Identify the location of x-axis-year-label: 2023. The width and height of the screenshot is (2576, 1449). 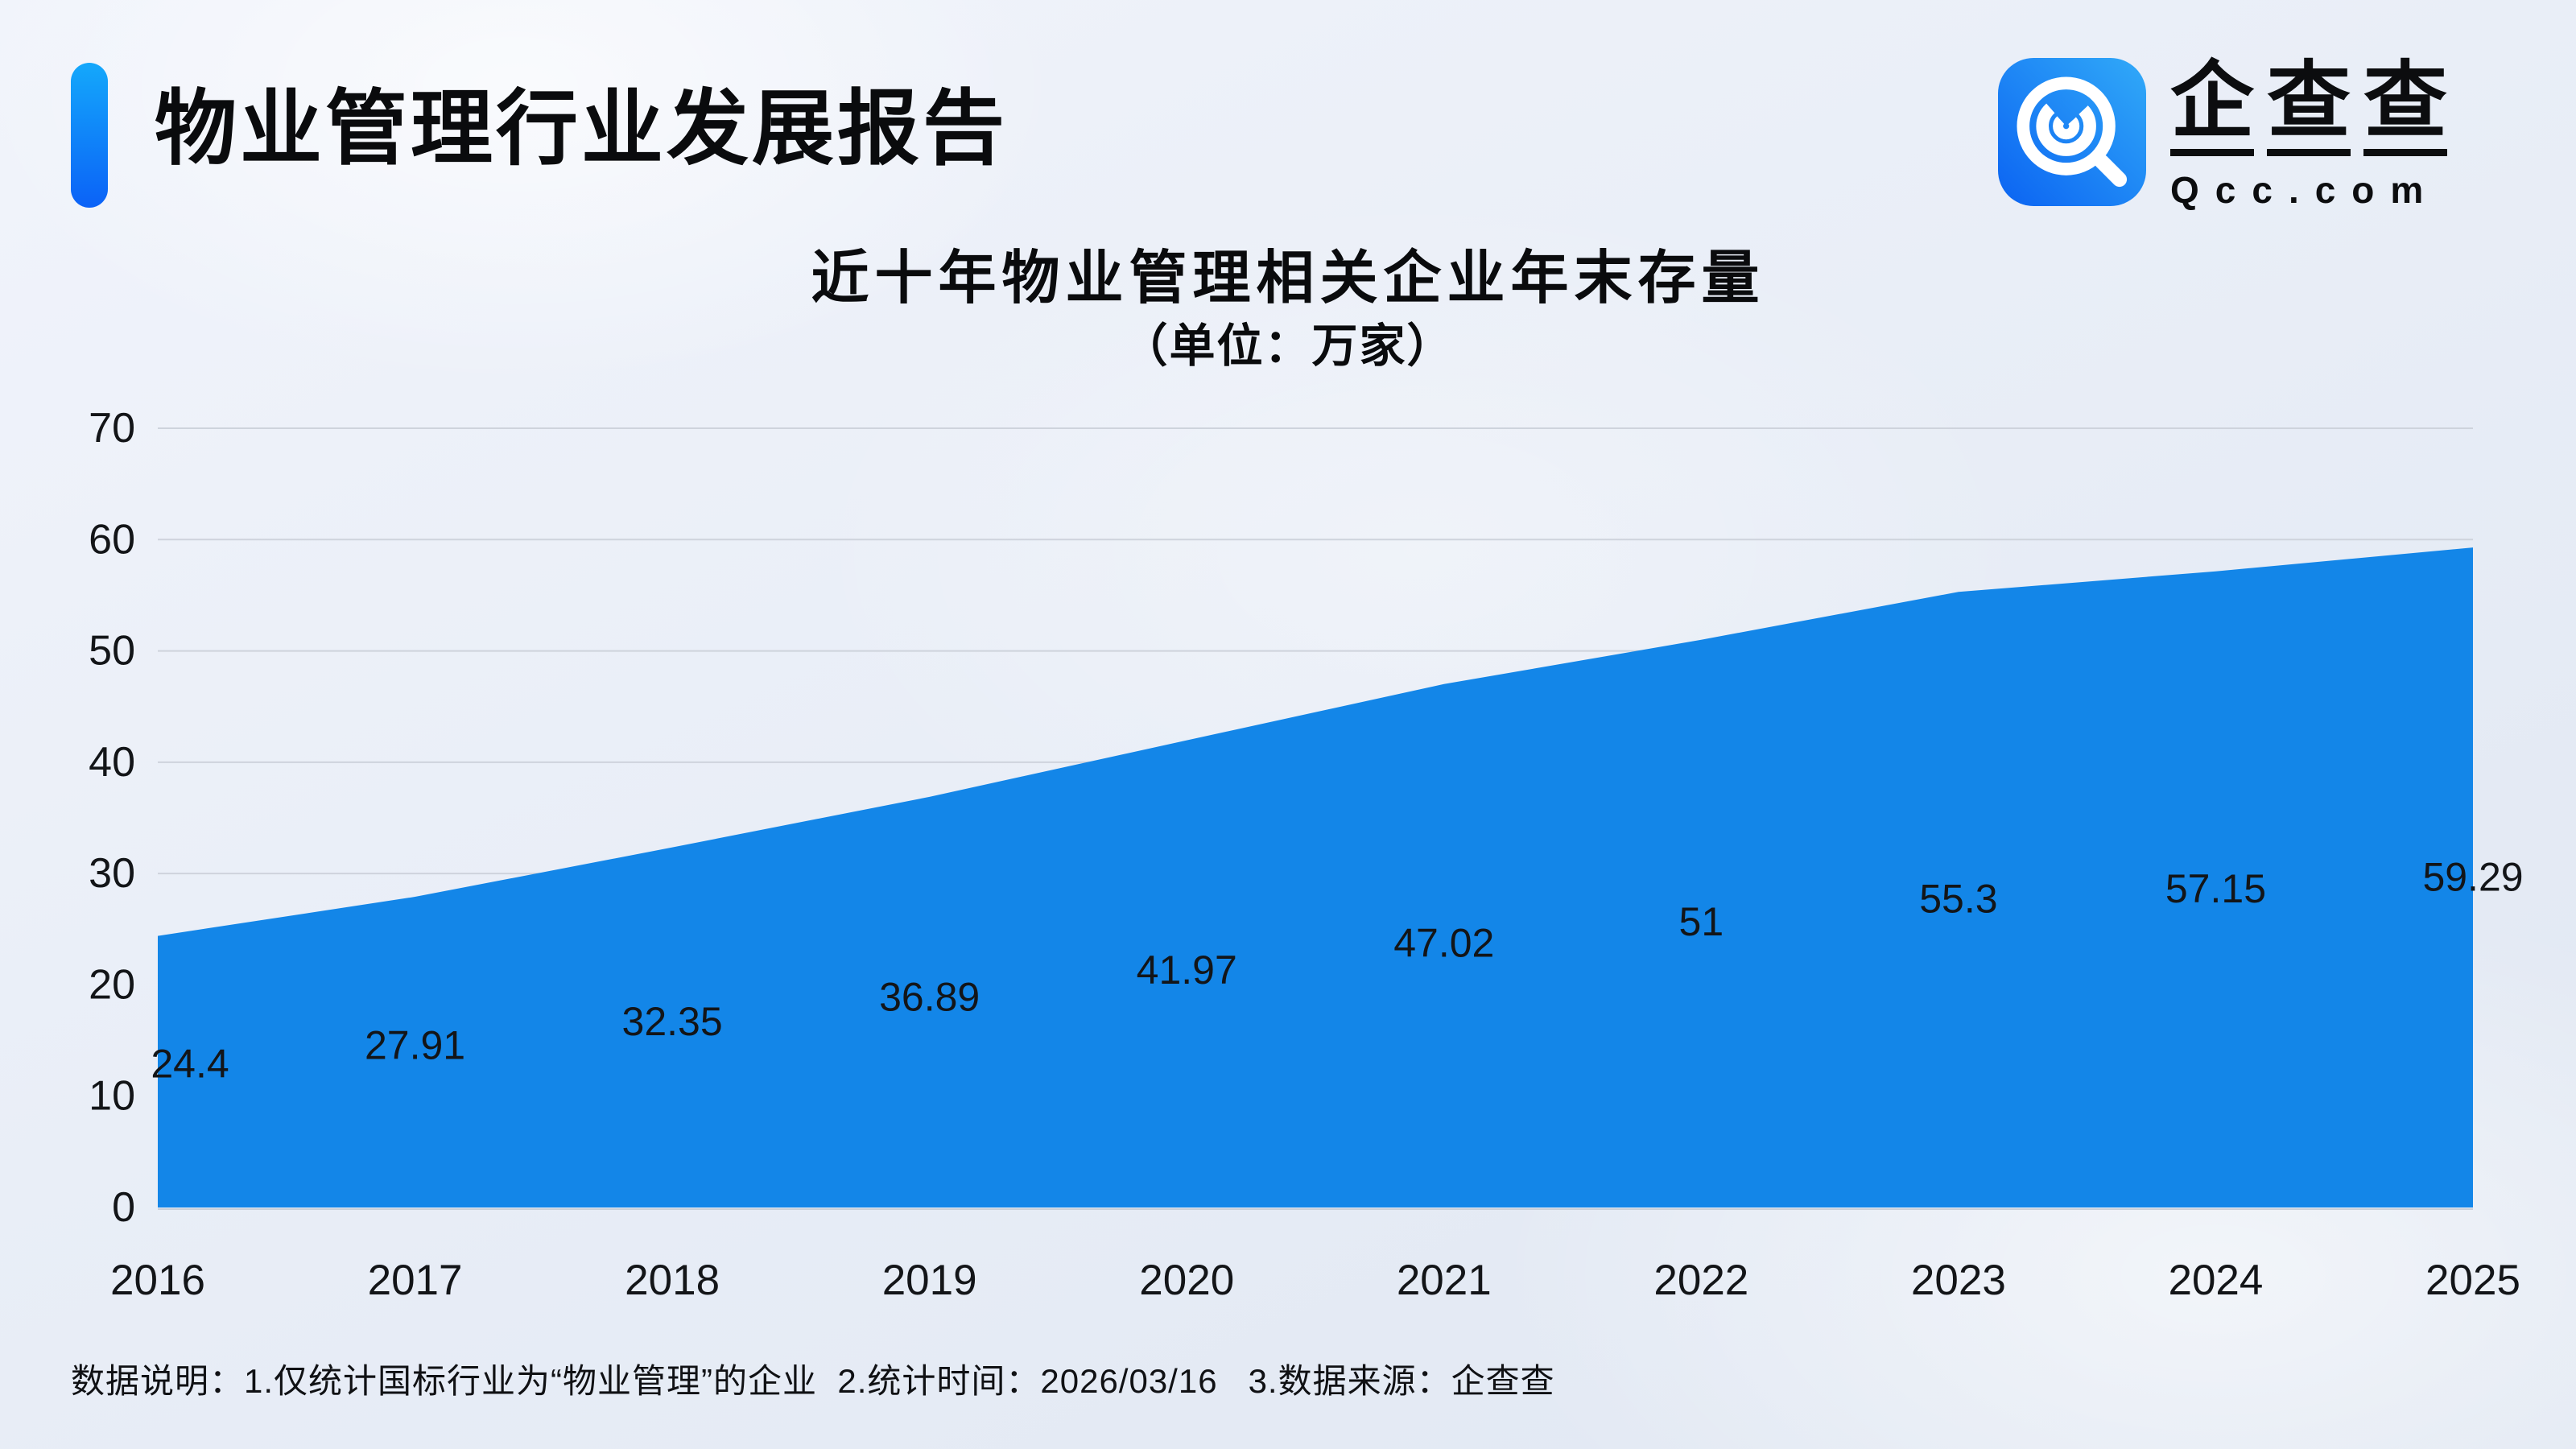
(1958, 1280).